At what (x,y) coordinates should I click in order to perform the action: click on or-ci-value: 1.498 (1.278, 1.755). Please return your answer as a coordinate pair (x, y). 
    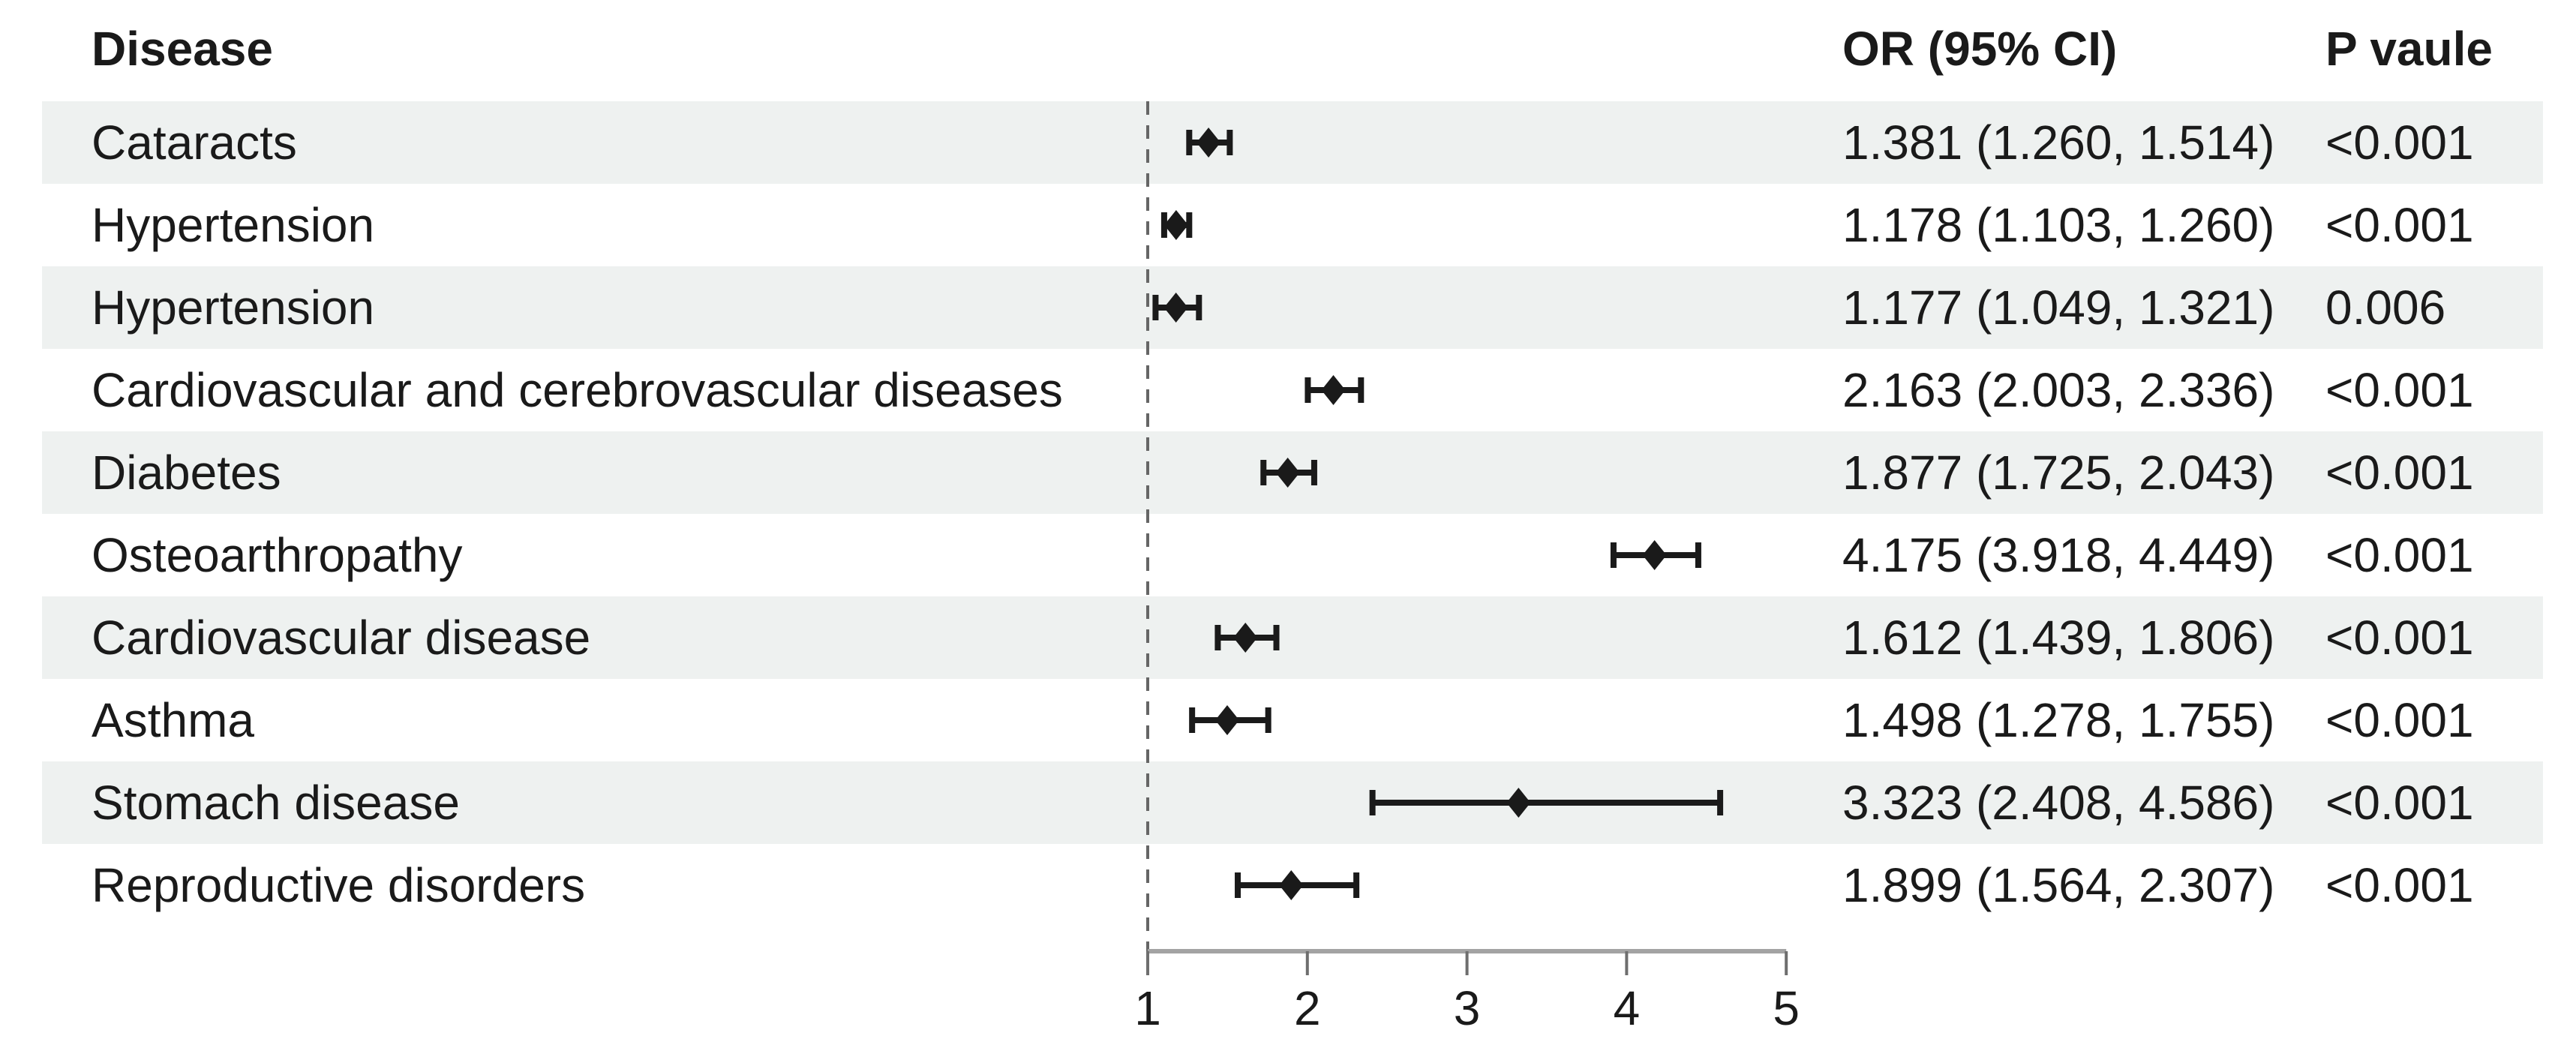
    Looking at the image, I should click on (2058, 720).